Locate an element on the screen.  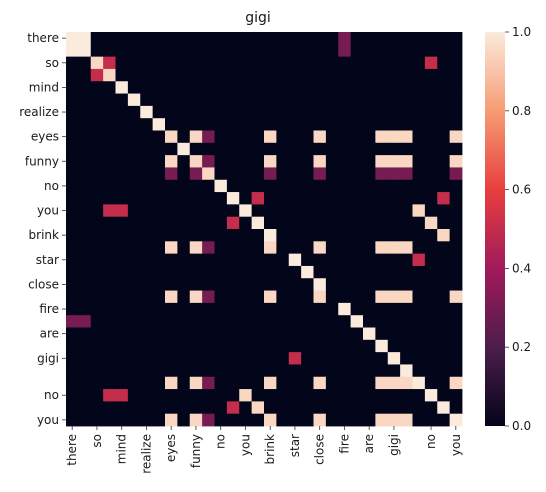
colorbar-tick-label: 0.0 is located at coordinates (521, 426).